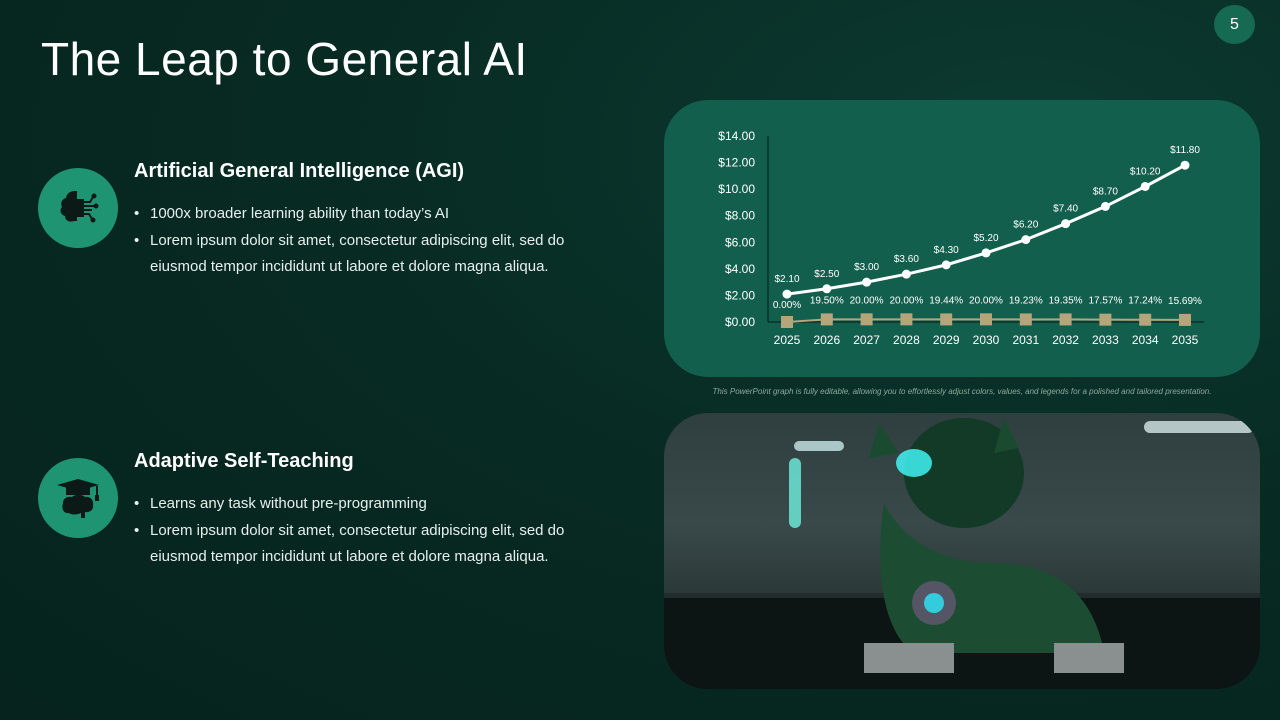 The image size is (1280, 720). Describe the element at coordinates (866, 340) in the screenshot. I see `x-tick-label: 2027` at that location.